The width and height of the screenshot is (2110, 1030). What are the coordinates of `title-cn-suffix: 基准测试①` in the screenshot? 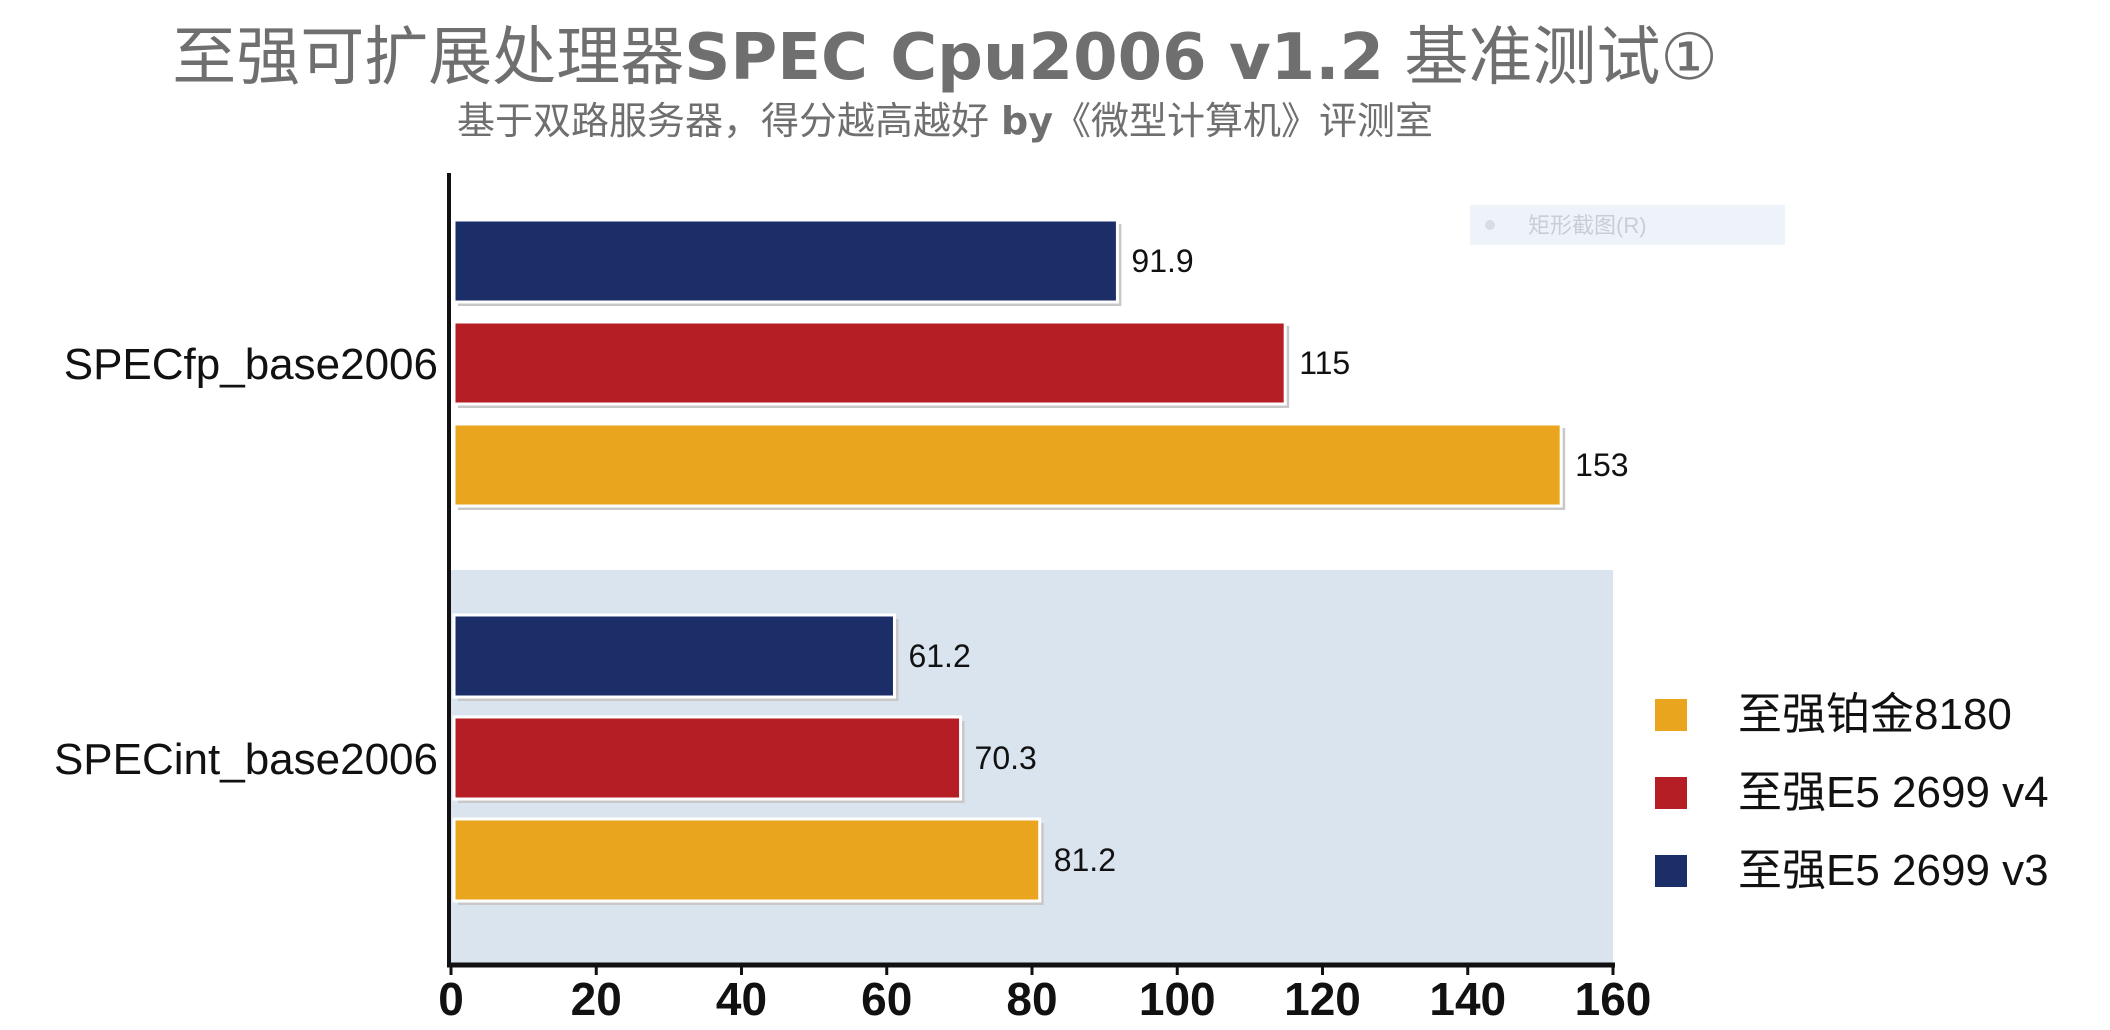 It's located at (1551, 58).